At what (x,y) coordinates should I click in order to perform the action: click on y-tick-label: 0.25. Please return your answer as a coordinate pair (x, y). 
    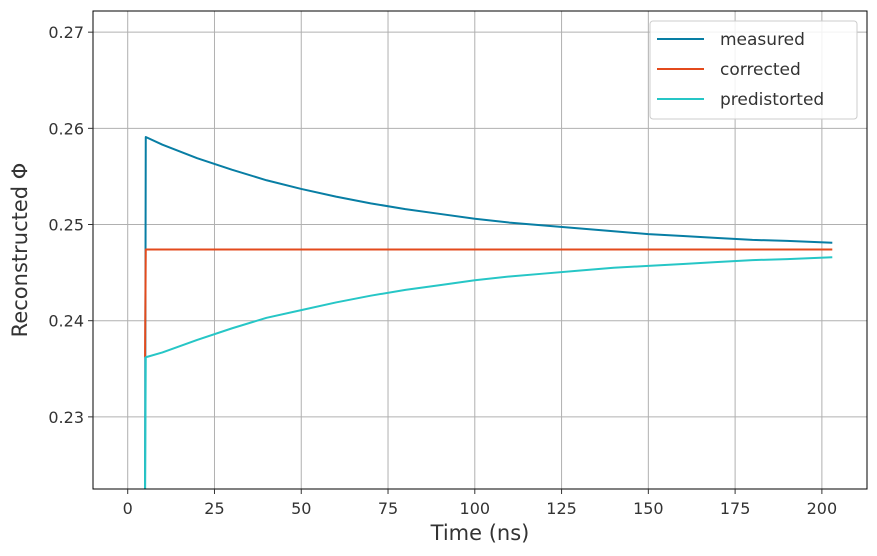
    Looking at the image, I should click on (66, 225).